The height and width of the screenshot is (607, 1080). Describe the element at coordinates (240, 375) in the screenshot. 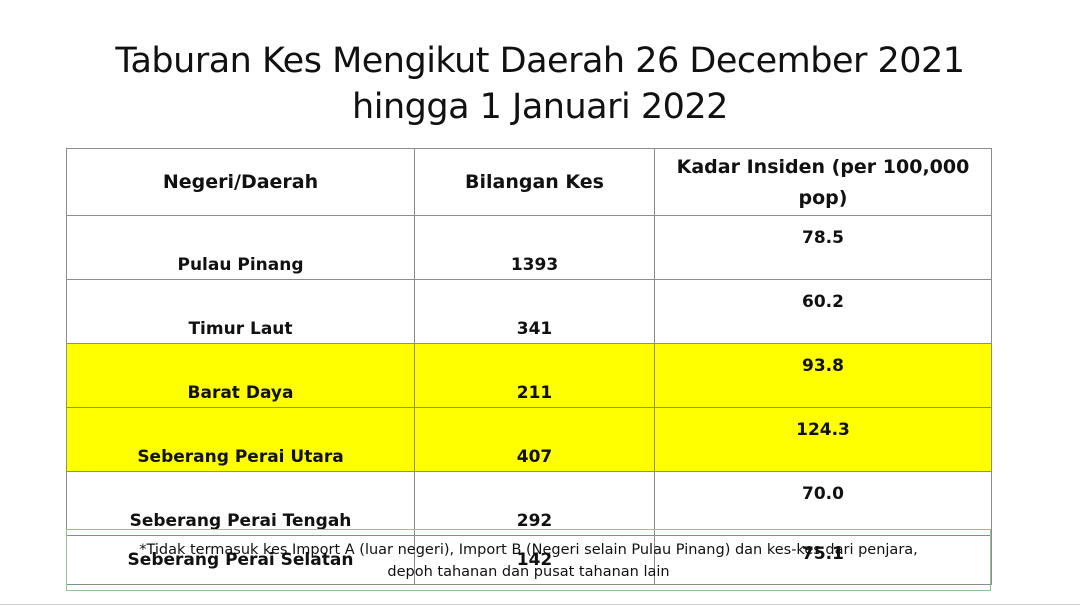

I see `region-cell: Barat Daya` at that location.